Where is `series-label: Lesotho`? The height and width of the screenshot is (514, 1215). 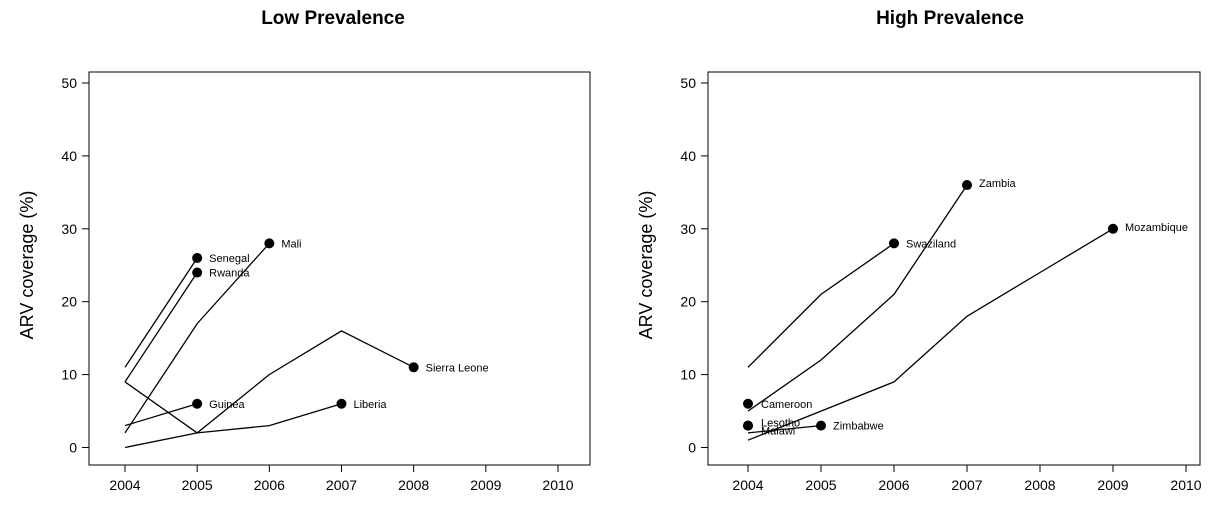 series-label: Lesotho is located at coordinates (780, 424).